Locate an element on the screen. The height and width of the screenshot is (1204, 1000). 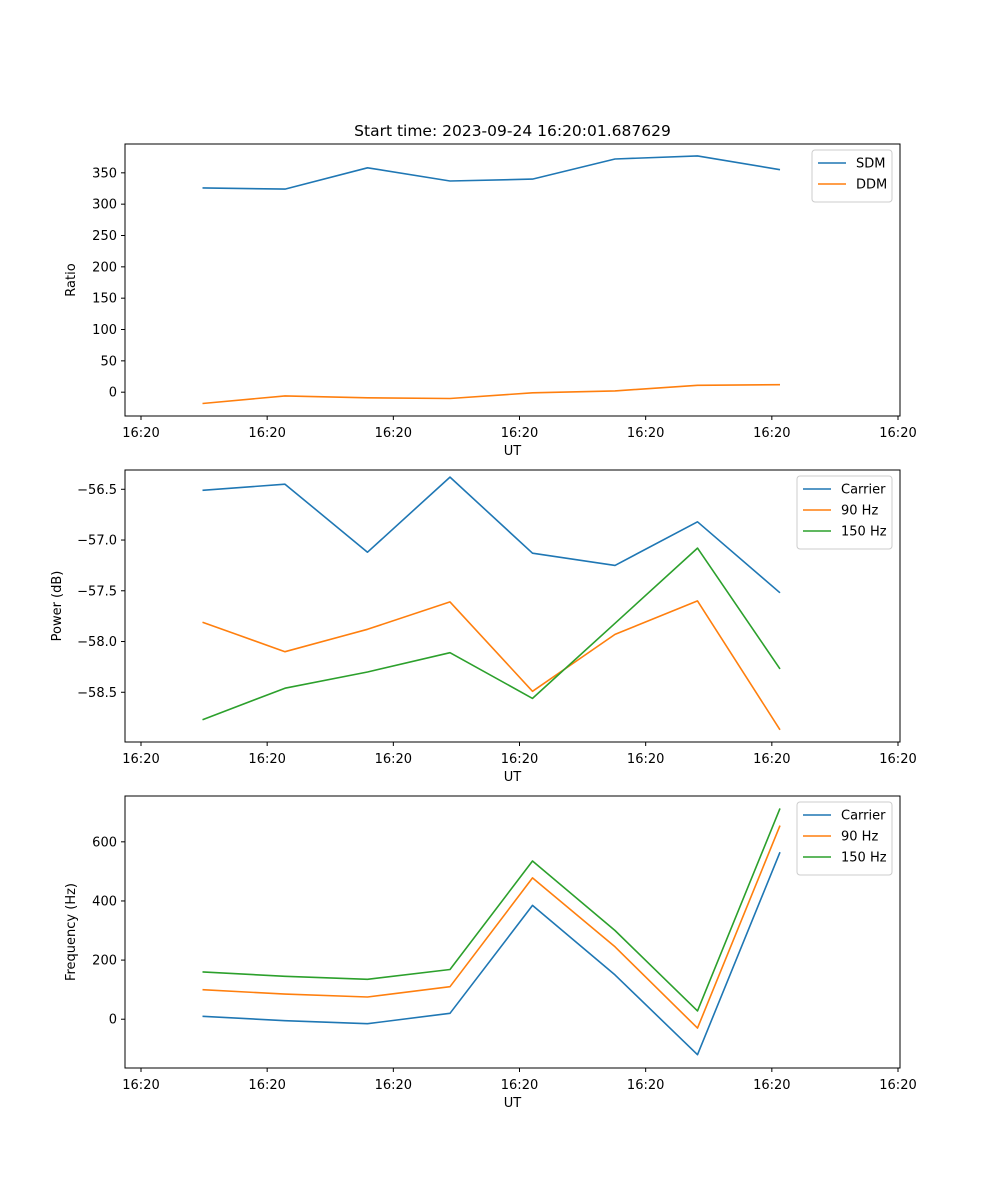
y-tick-label: 100 is located at coordinates (104, 330).